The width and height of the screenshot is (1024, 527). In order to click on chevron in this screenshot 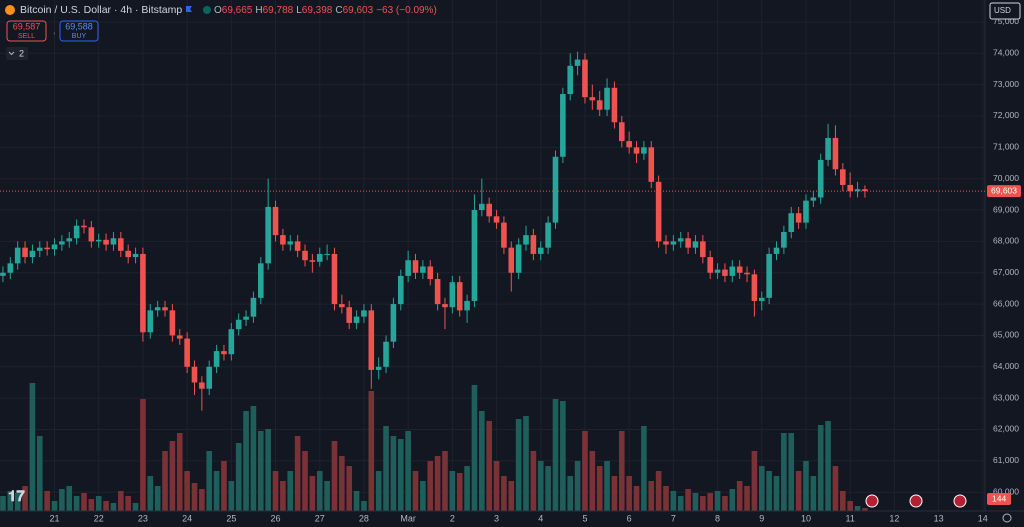, I will do `click(11, 53)`.